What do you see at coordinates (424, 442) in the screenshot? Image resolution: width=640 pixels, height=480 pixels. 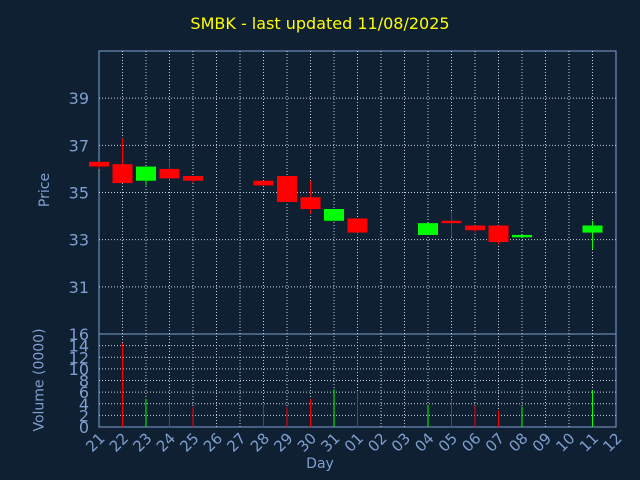 I see `x-tick-label: 04` at bounding box center [424, 442].